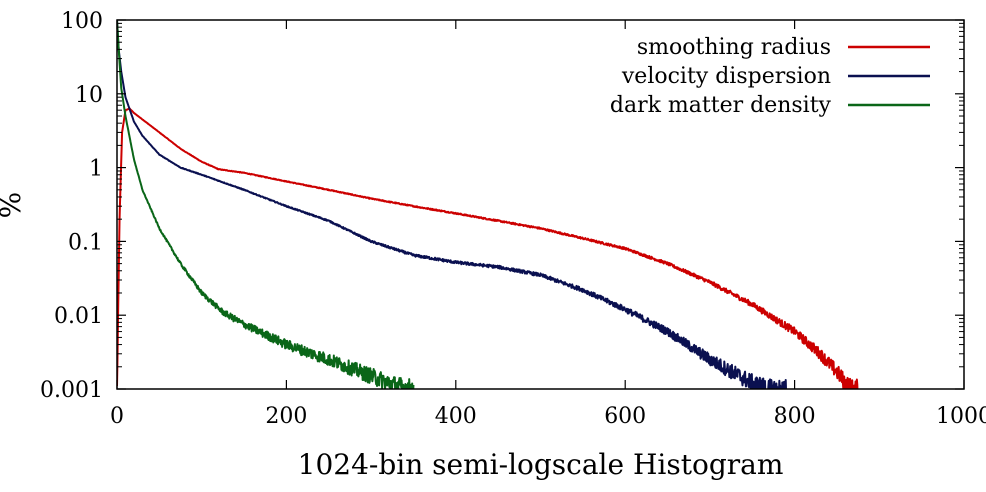  I want to click on x-tick-label: 1000, so click(961, 416).